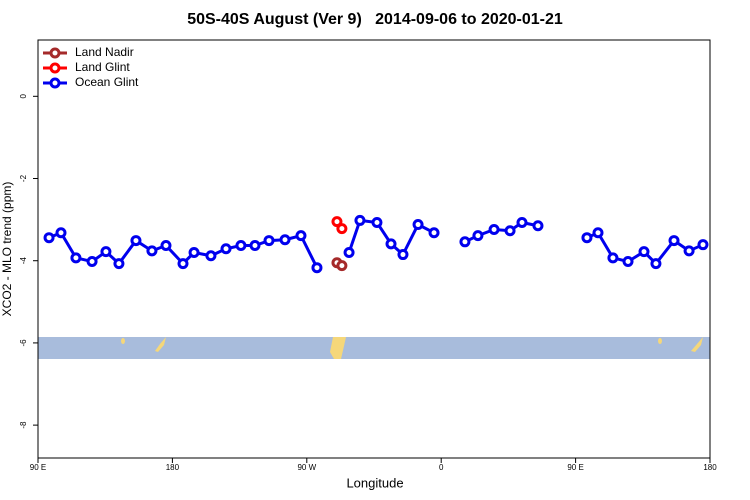 This screenshot has width=750, height=500. What do you see at coordinates (104, 52) in the screenshot?
I see `legend-label: Land Nadir` at bounding box center [104, 52].